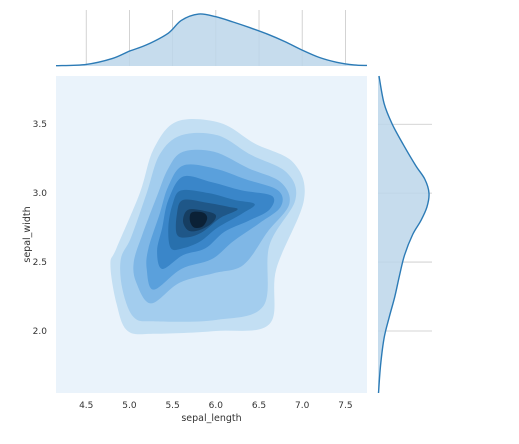 This screenshot has height=444, width=519. Describe the element at coordinates (172, 406) in the screenshot. I see `x-tick-label: 5.5` at that location.